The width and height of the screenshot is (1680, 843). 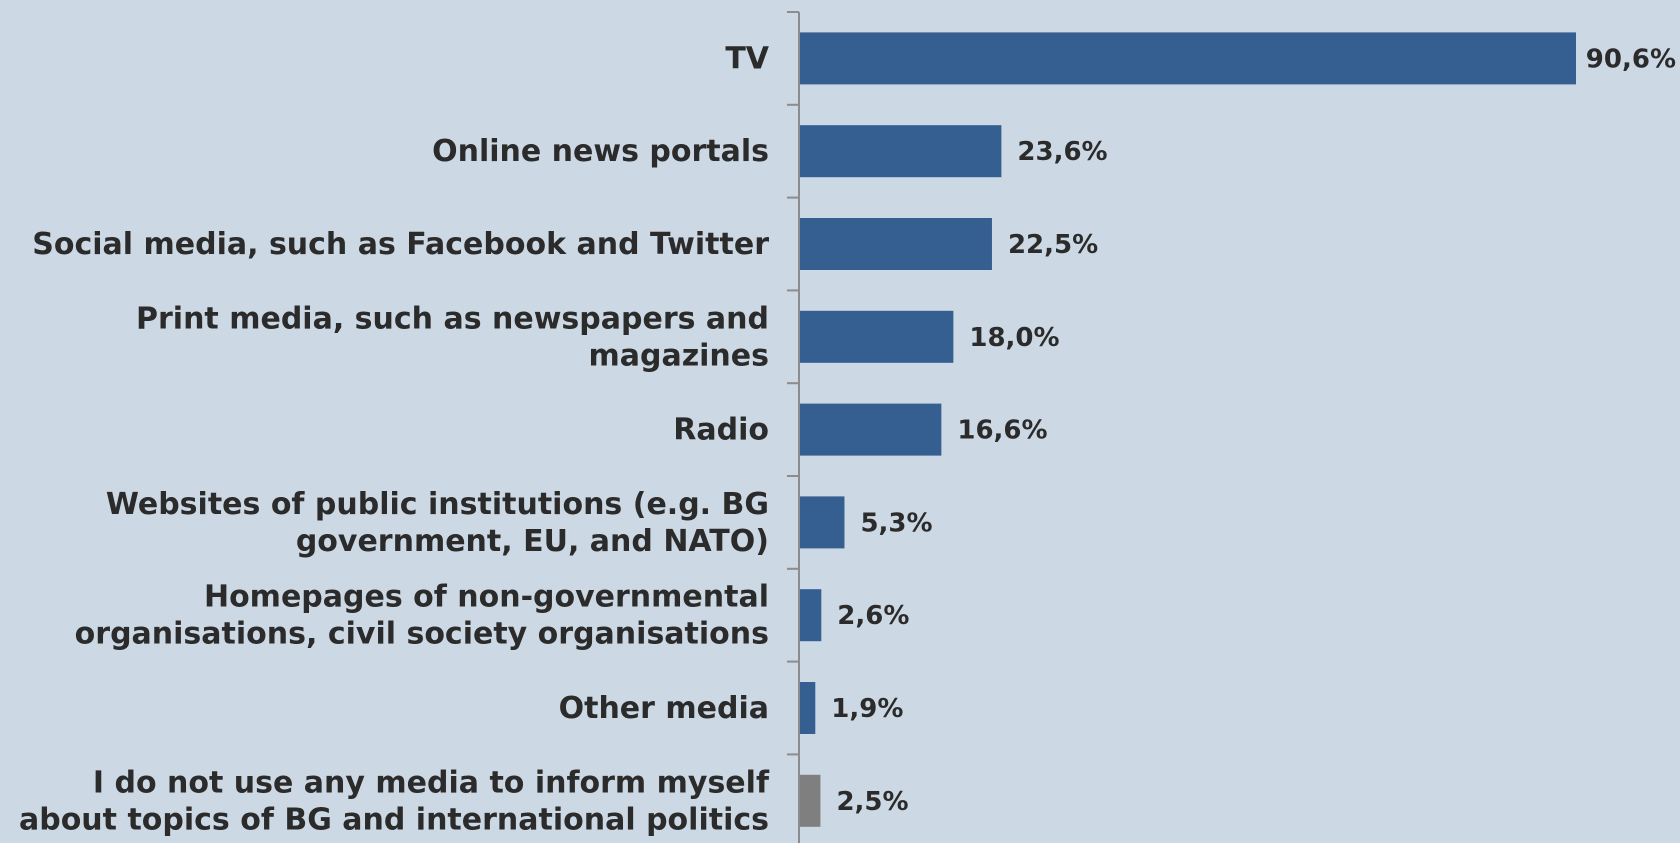 I want to click on category-label: I do not use any media to inform myself, so click(x=431, y=782).